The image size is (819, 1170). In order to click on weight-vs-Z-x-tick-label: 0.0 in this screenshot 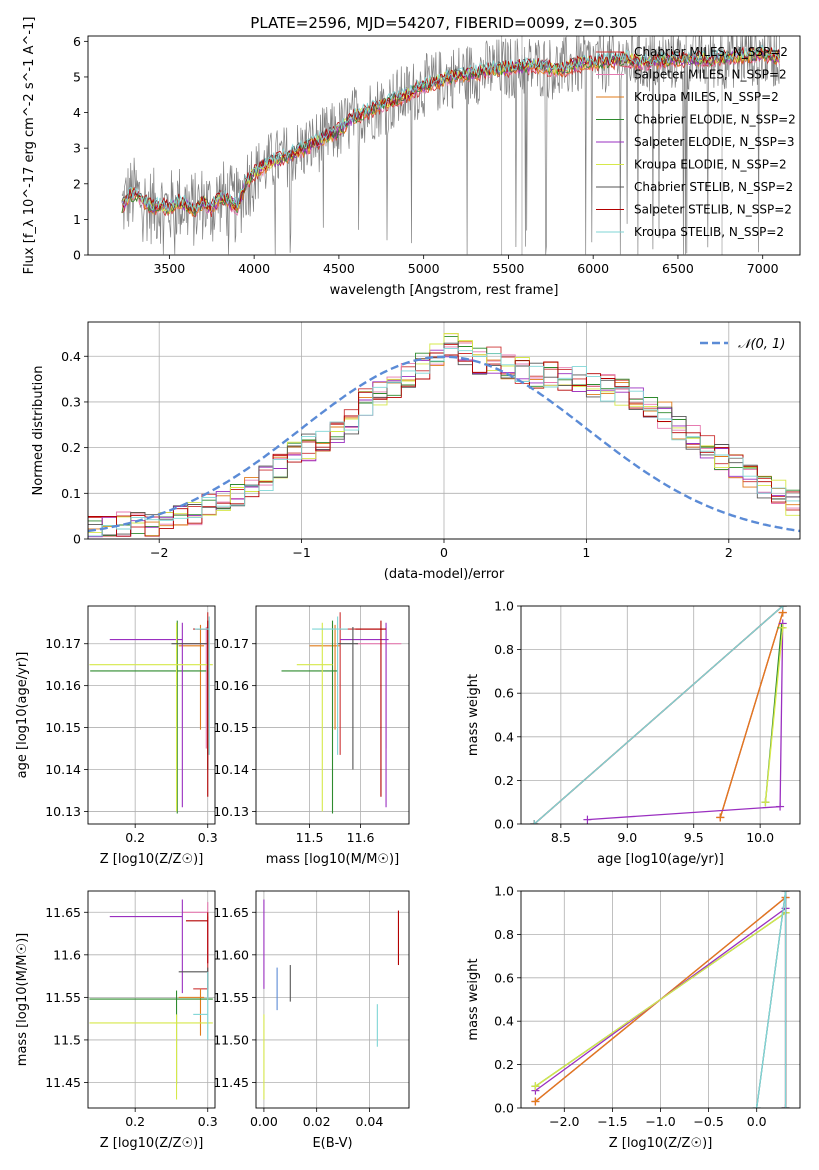, I will do `click(757, 1121)`.